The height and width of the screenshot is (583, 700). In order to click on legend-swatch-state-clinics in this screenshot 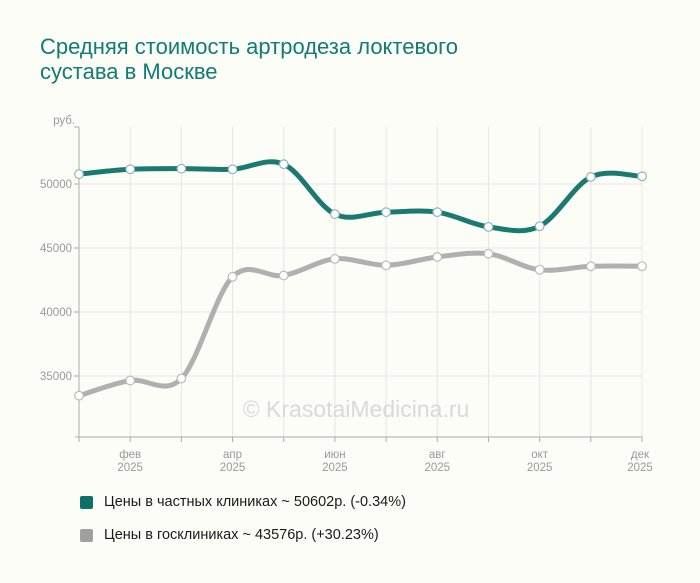, I will do `click(86, 535)`.